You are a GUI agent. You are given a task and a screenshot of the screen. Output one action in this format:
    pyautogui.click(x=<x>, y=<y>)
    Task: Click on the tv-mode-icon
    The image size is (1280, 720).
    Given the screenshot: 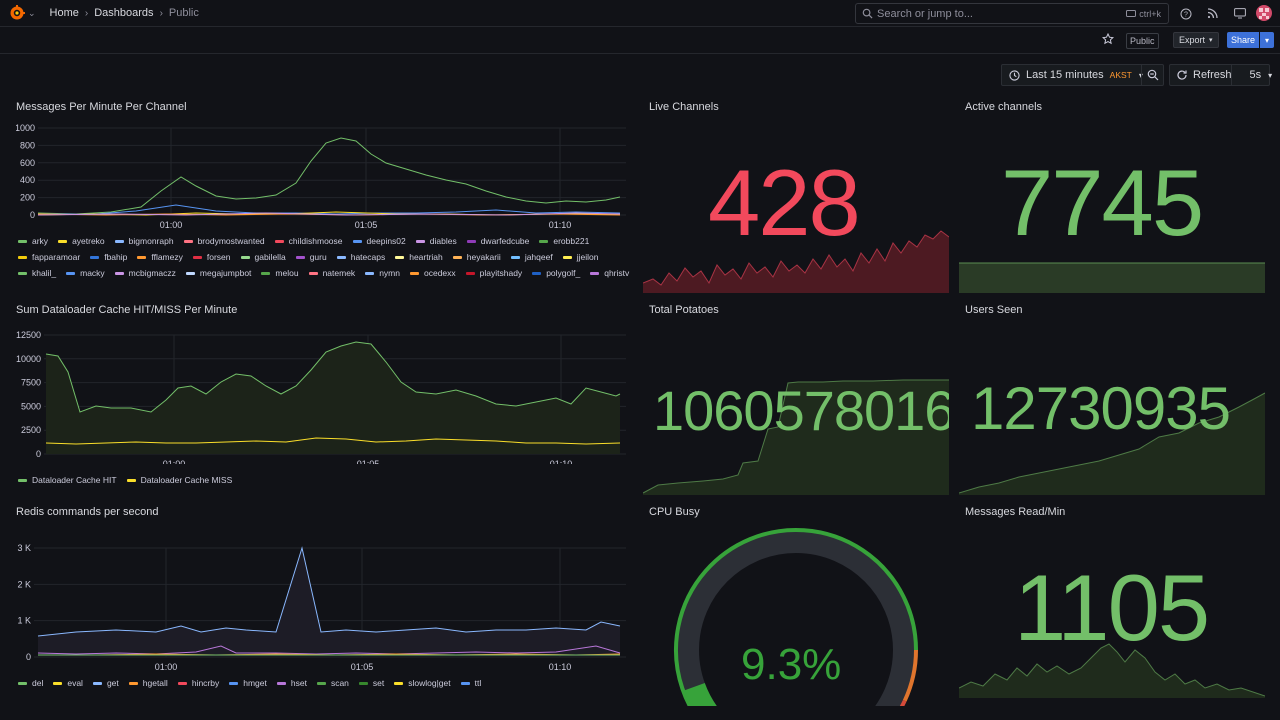 What is the action you would take?
    pyautogui.click(x=1239, y=13)
    